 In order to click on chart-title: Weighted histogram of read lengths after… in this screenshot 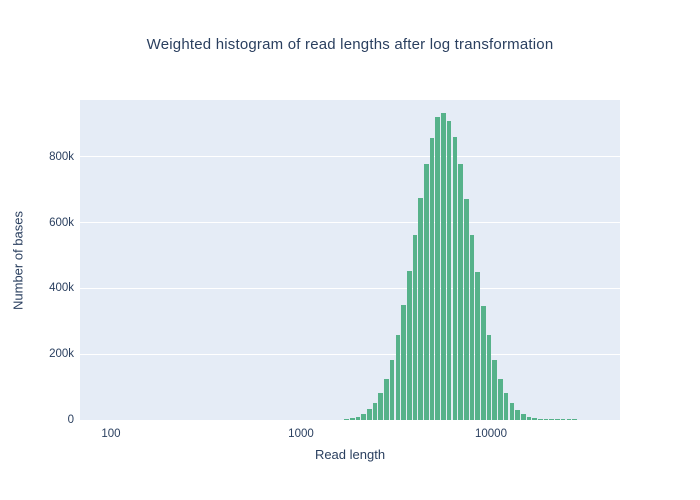, I will do `click(350, 44)`.